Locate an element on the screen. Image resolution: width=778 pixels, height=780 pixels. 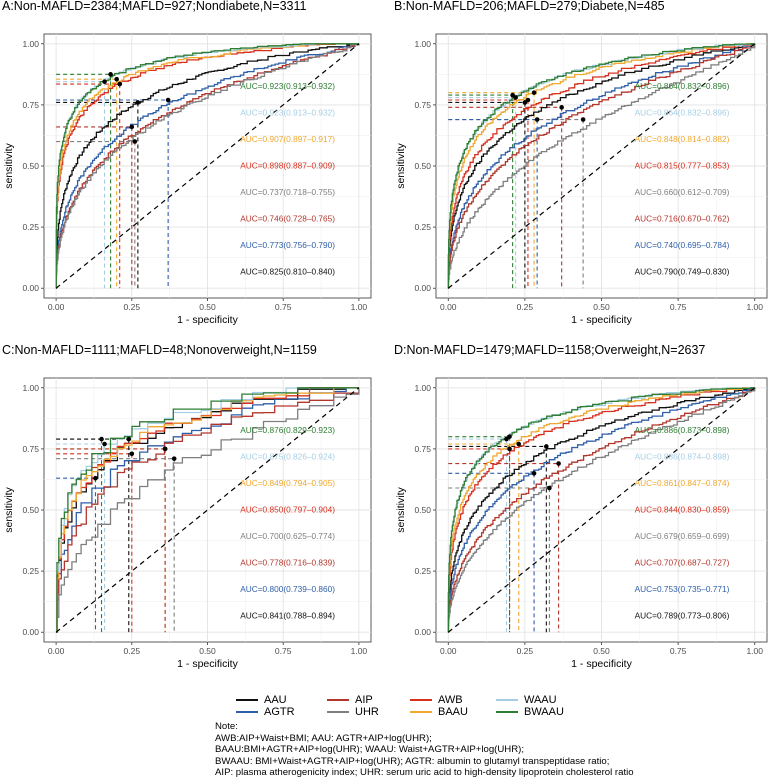
legend-item-aip: AIP is located at coordinates (350, 700).